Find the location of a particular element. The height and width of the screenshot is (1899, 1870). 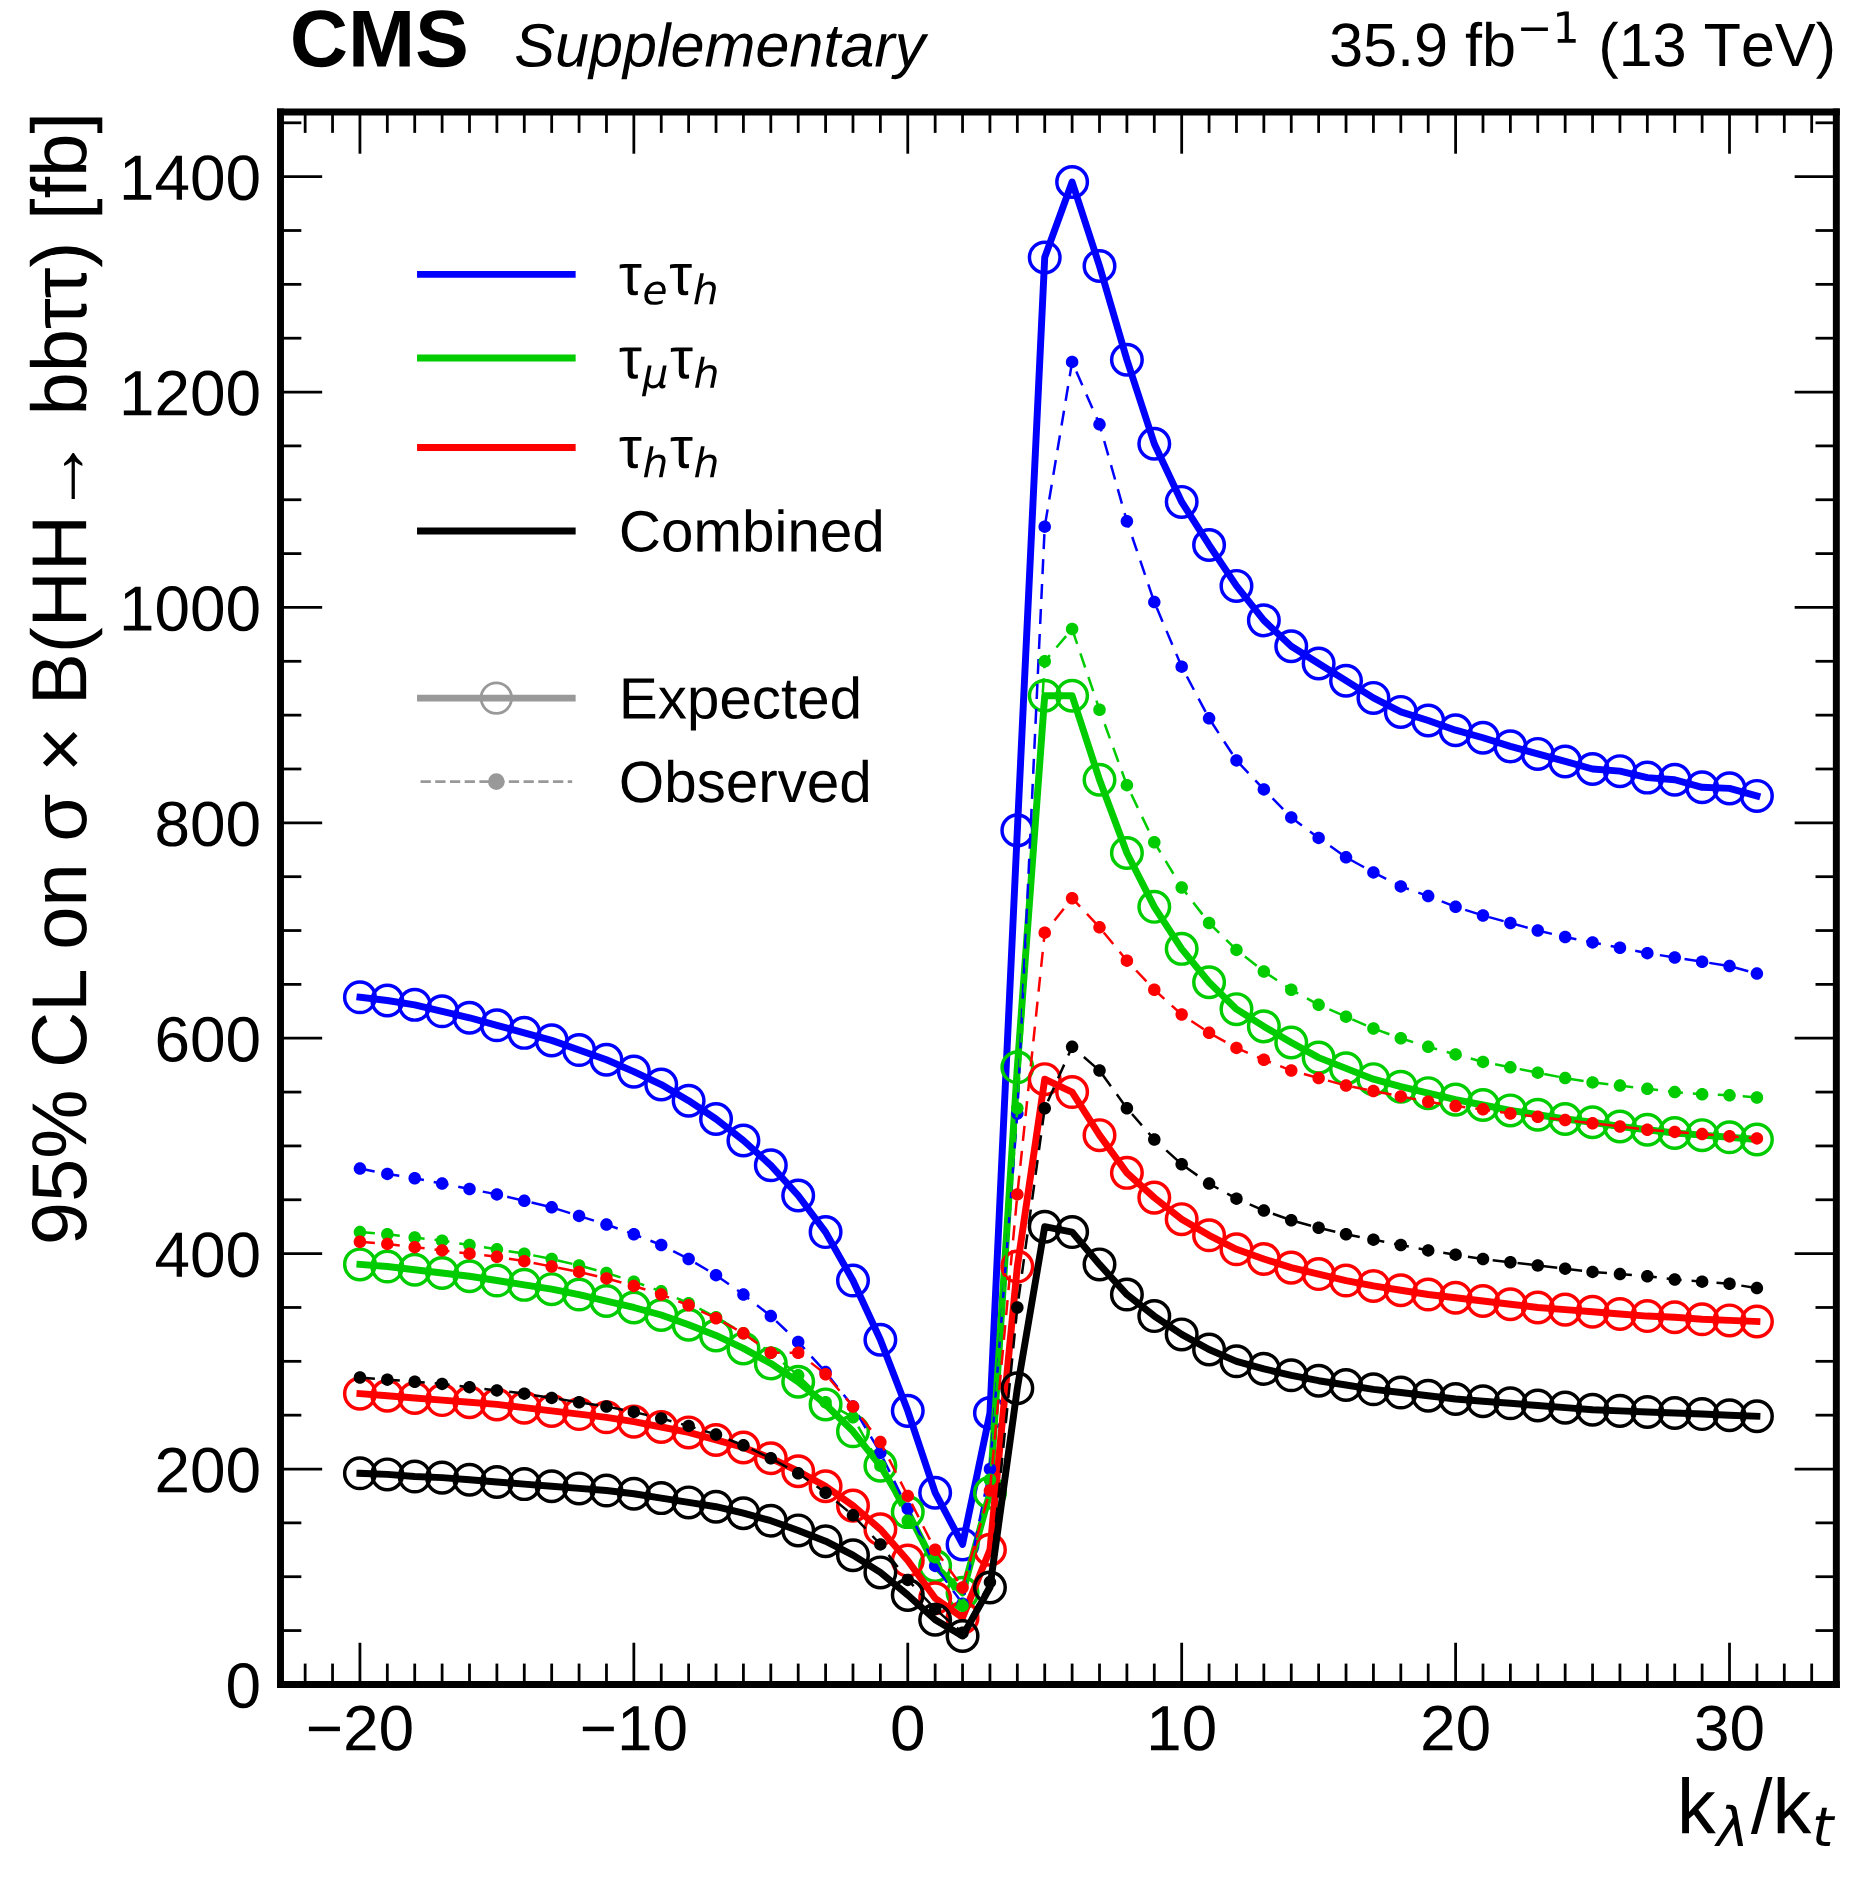

y-tick-label: 1400 is located at coordinates (191, 178).